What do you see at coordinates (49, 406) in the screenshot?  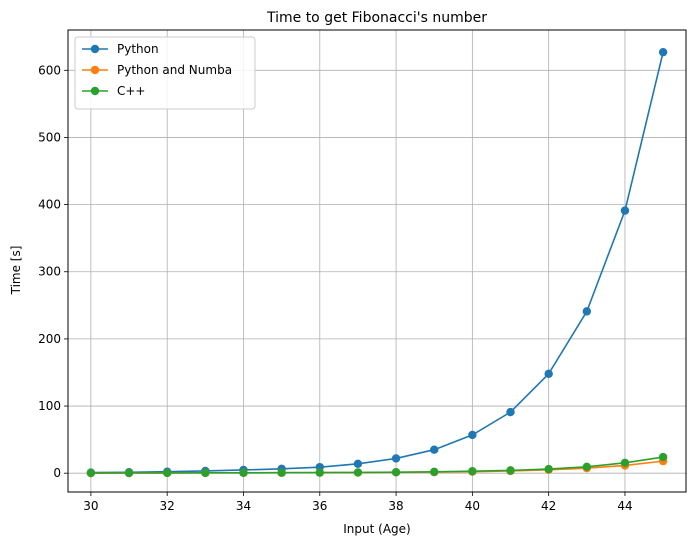 I see `y-tick-label: 100` at bounding box center [49, 406].